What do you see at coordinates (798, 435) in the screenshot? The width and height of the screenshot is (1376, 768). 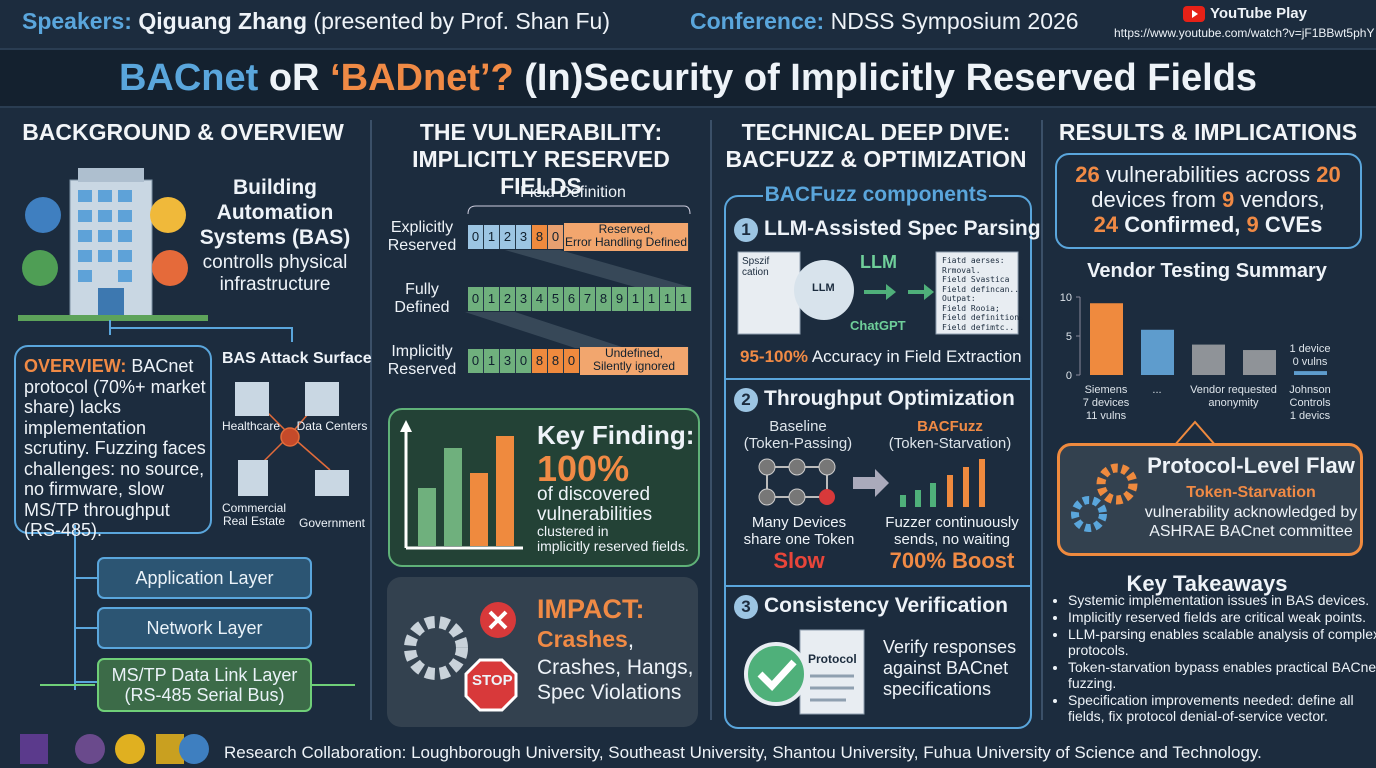 I see `baseline: Baseline (Token-Passing)` at bounding box center [798, 435].